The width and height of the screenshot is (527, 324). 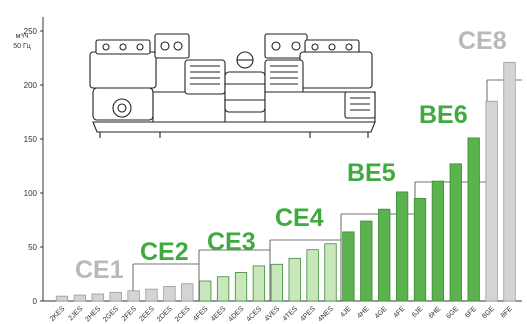 What do you see at coordinates (31, 85) in the screenshot?
I see `y-tick-label: 200` at bounding box center [31, 85].